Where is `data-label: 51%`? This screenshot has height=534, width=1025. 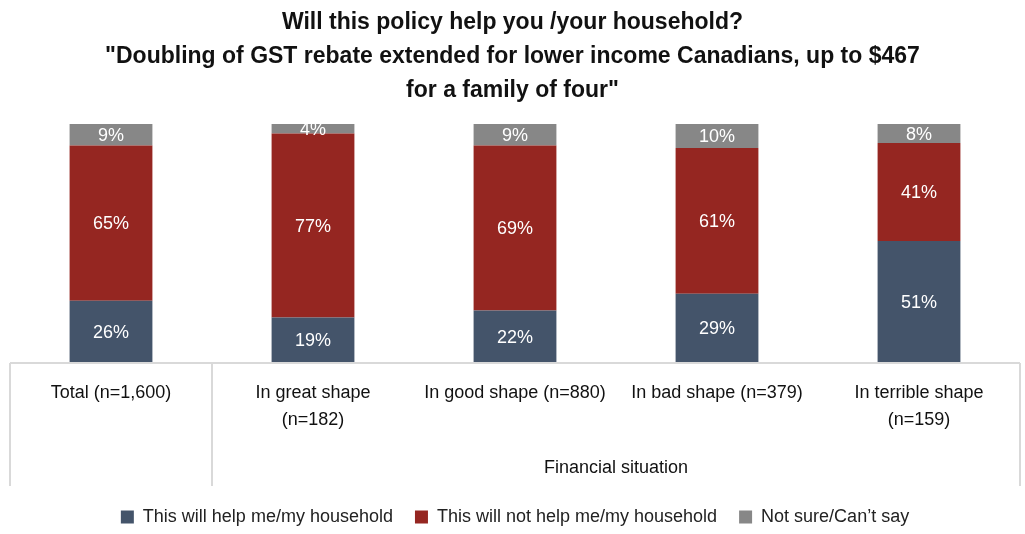 data-label: 51% is located at coordinates (919, 302).